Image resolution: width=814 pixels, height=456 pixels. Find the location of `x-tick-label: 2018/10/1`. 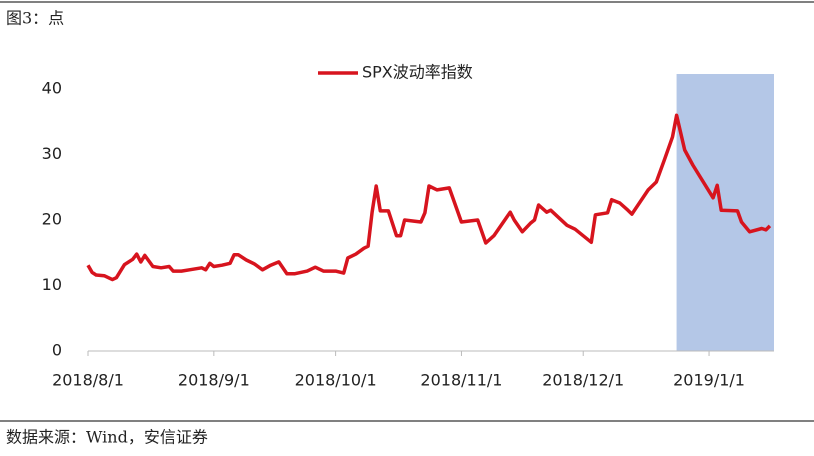

x-tick-label: 2018/10/1 is located at coordinates (336, 380).